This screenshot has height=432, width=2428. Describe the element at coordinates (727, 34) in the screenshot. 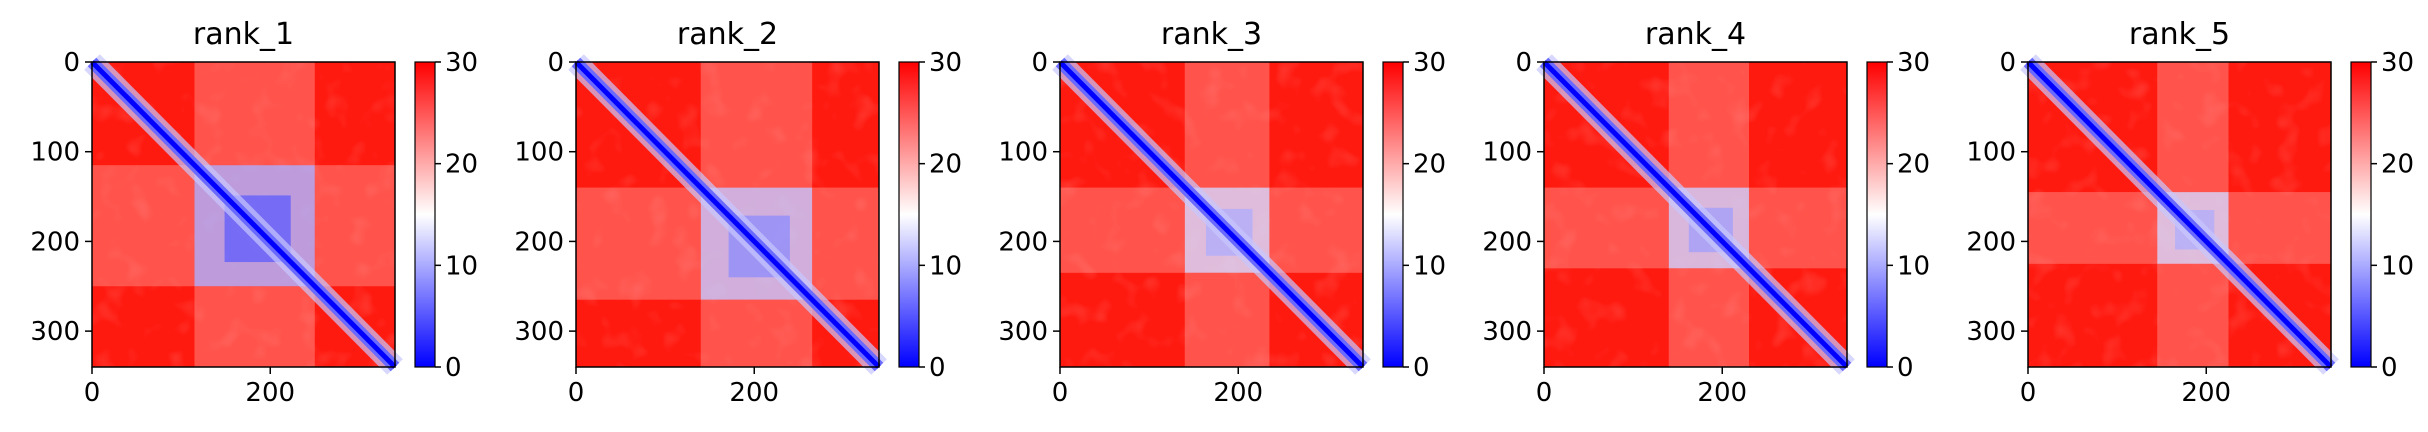

I see `panel-title: rank_2` at that location.